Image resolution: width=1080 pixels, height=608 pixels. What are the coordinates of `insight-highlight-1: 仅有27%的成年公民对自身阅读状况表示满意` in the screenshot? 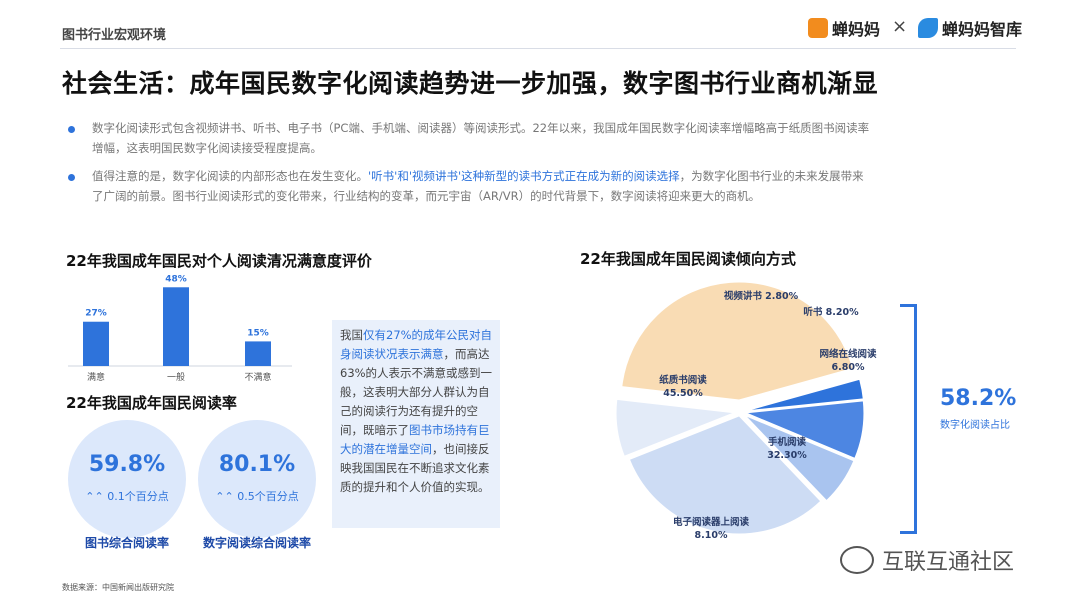 It's located at (416, 344).